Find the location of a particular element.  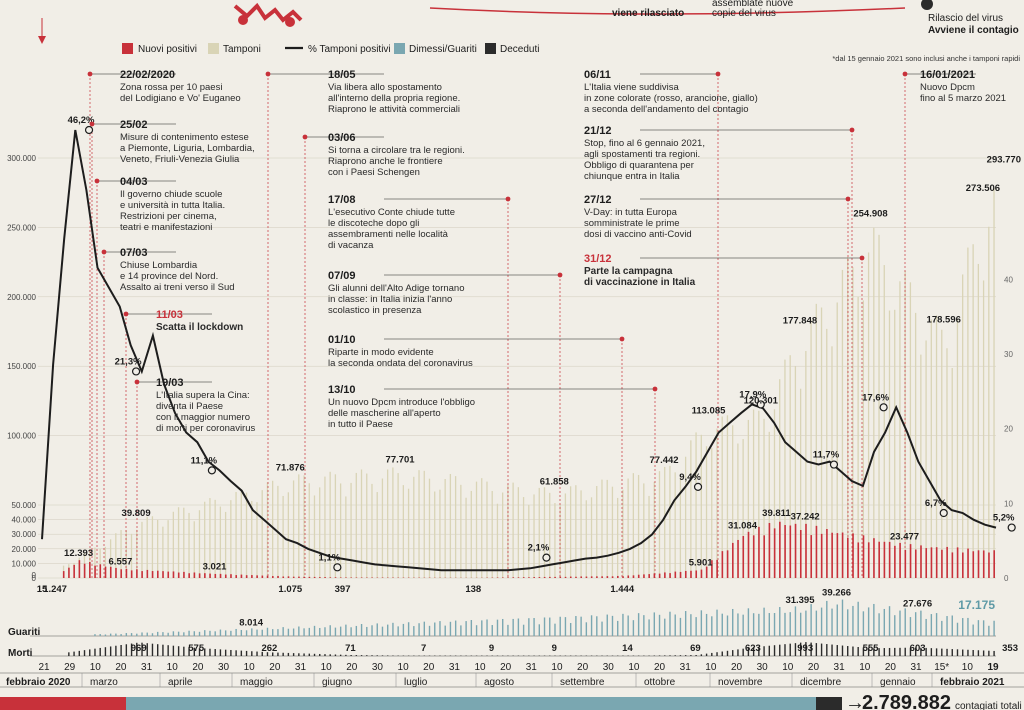

x-month-label: giugno is located at coordinates (337, 682).